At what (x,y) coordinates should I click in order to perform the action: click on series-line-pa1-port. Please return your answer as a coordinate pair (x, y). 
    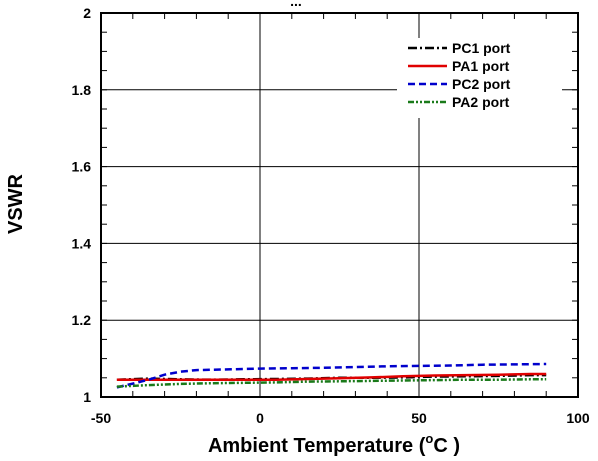
    Looking at the image, I should click on (331, 376).